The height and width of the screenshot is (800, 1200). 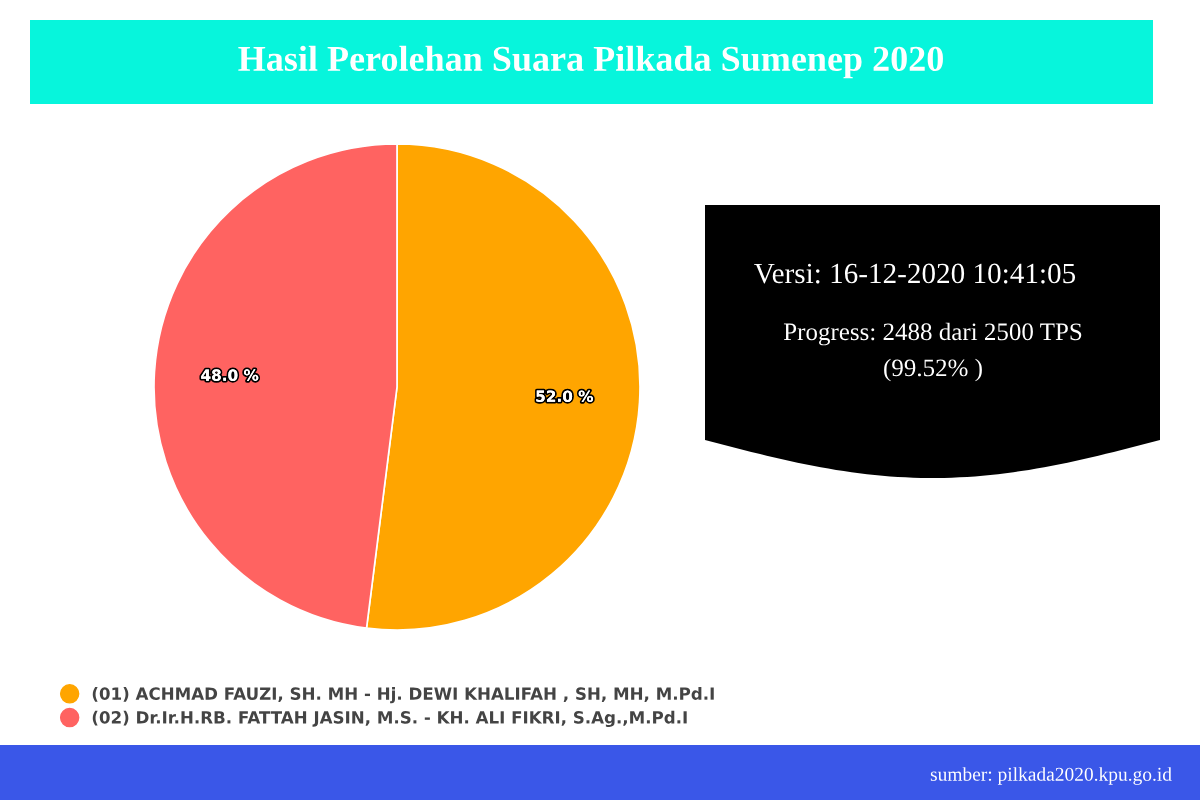 What do you see at coordinates (403, 695) in the screenshot?
I see `legend-label: (01) ACHMAD FAUZI, SH. MH - Hj. DEWI KHALIFAH , SH, MH, M.Pd.I` at bounding box center [403, 695].